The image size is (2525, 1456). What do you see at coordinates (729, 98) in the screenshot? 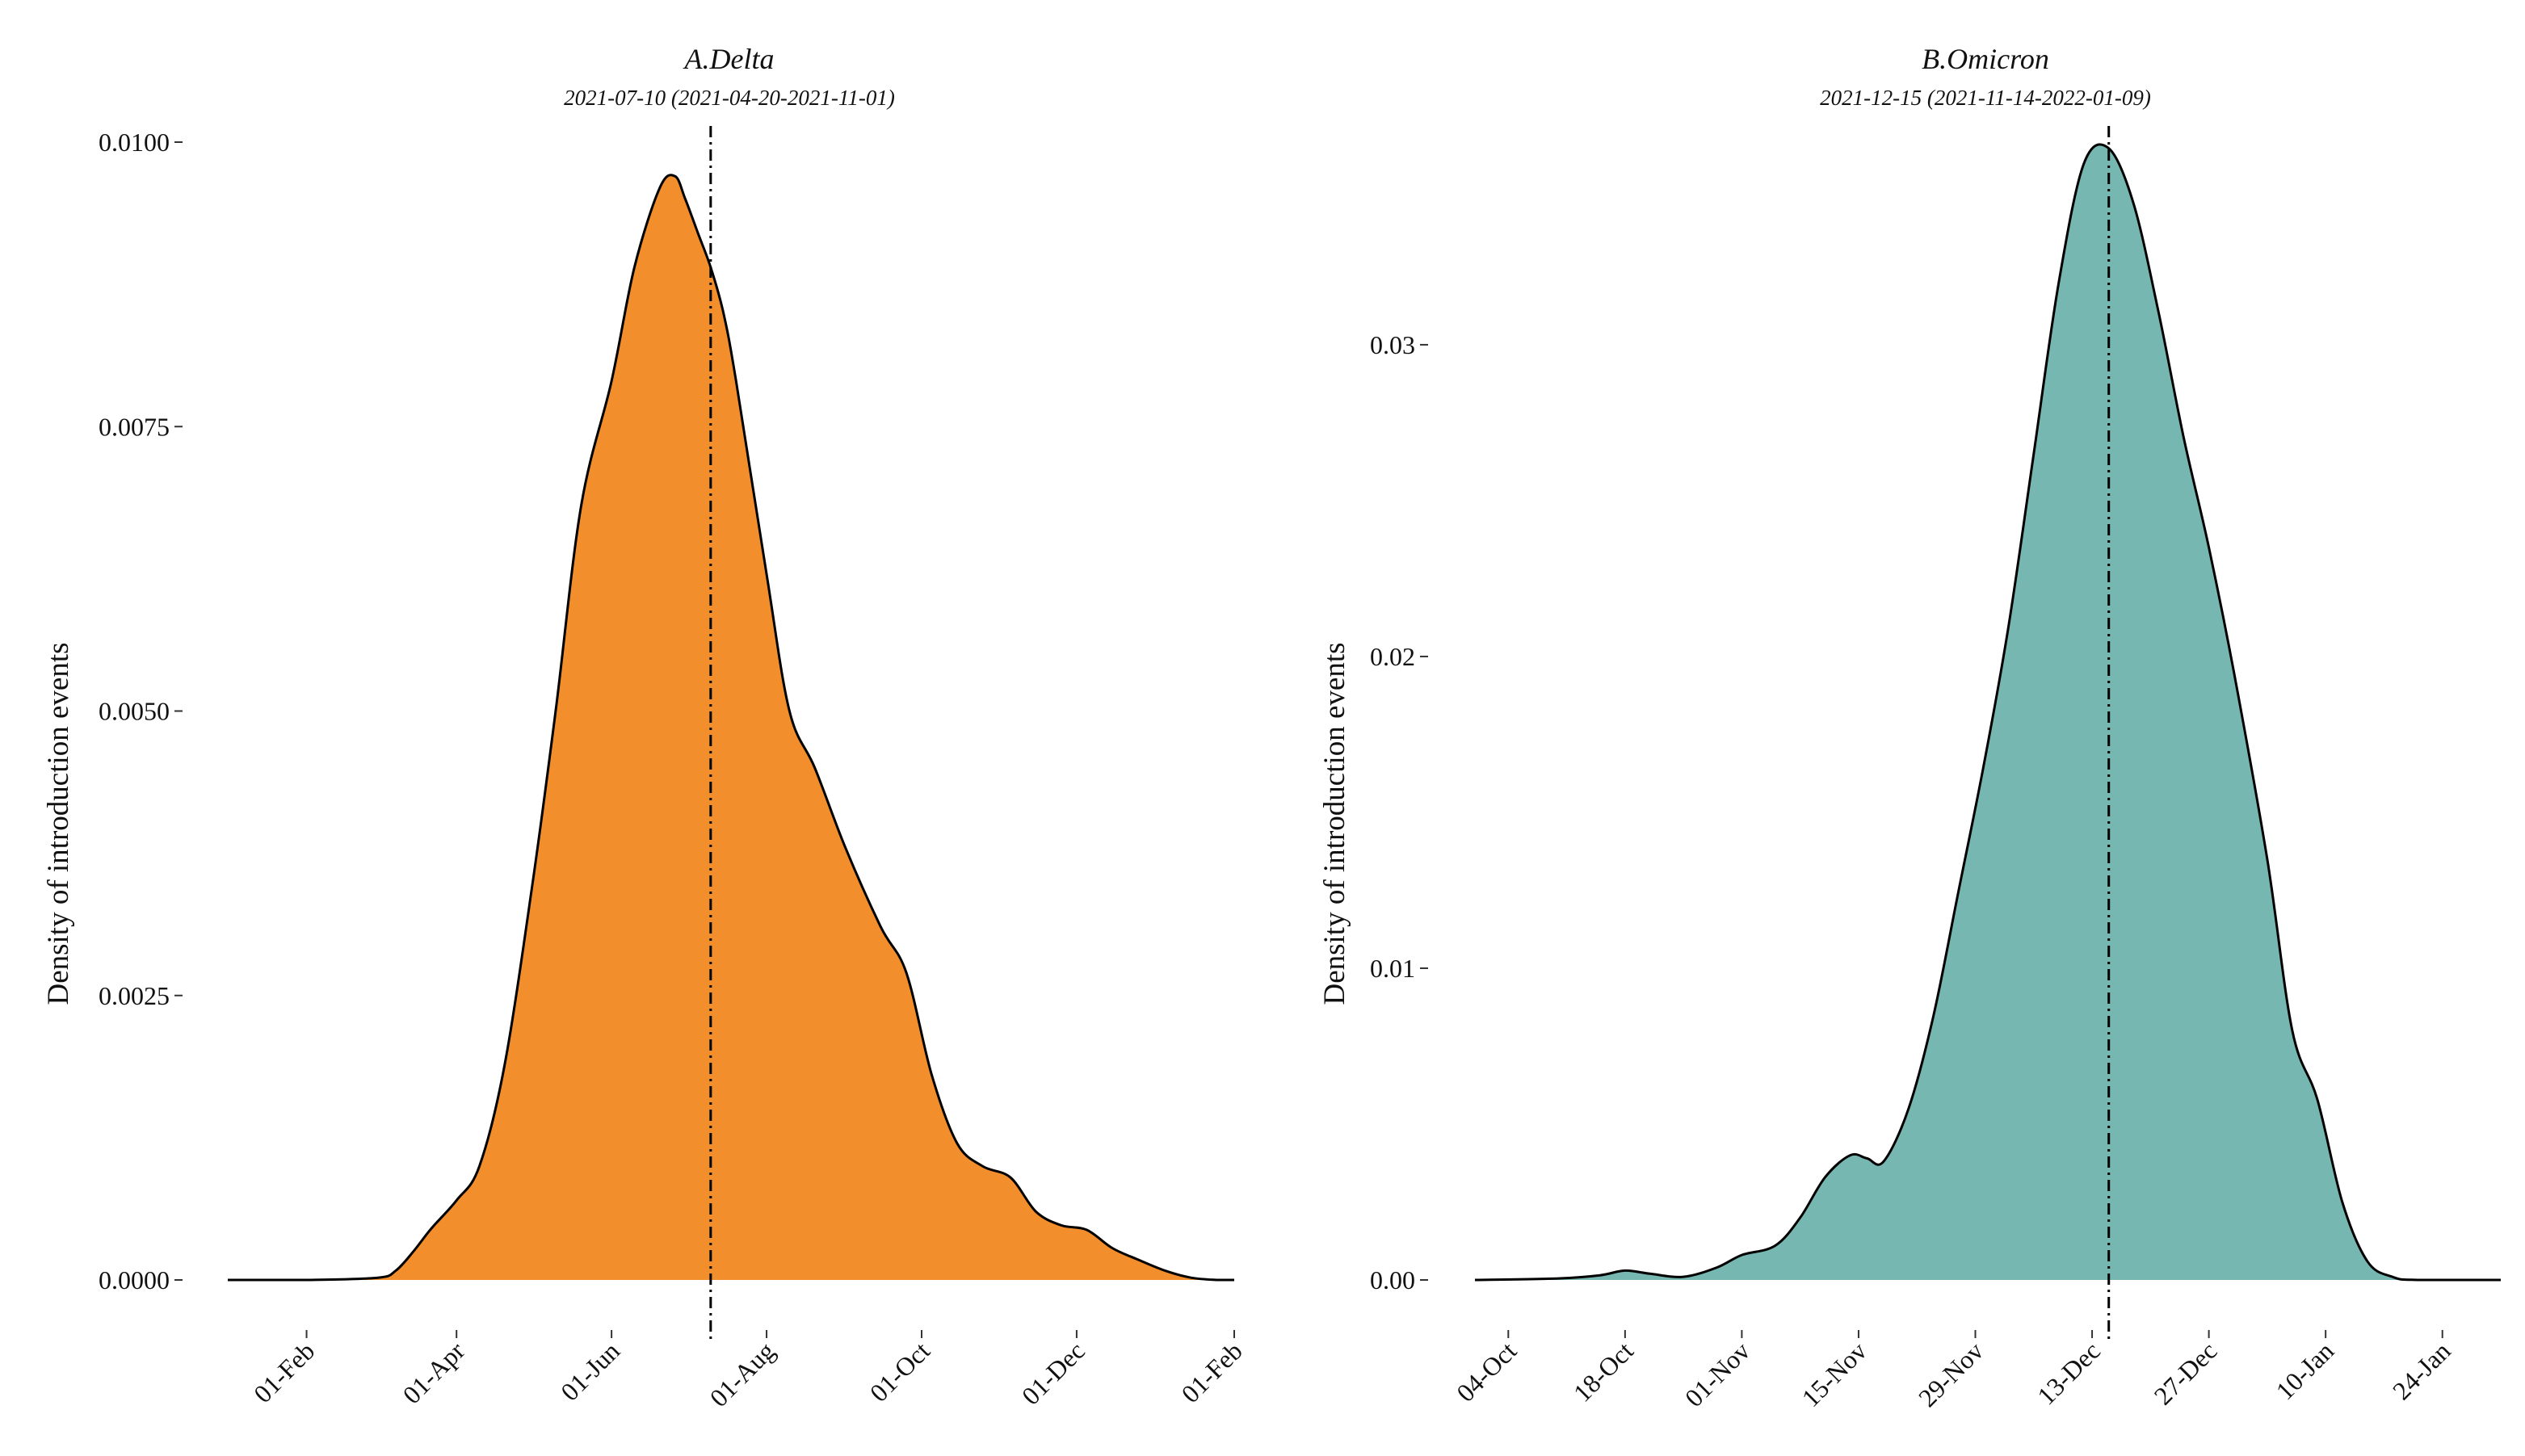
I see `chart-subtitle: 2021-07-10 (2021-04-20-2021-11-01)` at bounding box center [729, 98].